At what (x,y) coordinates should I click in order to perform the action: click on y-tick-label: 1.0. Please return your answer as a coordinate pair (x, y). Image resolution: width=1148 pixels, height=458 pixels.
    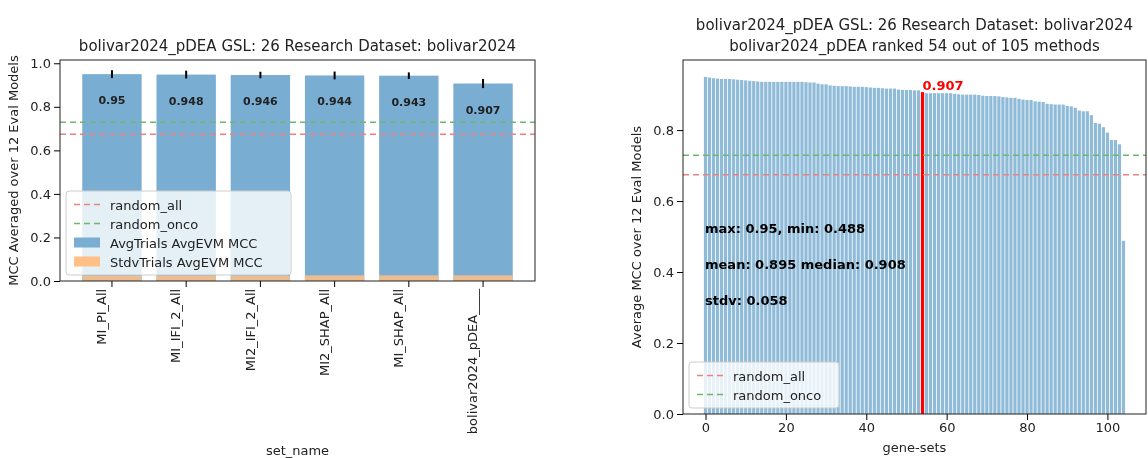
    Looking at the image, I should click on (40, 63).